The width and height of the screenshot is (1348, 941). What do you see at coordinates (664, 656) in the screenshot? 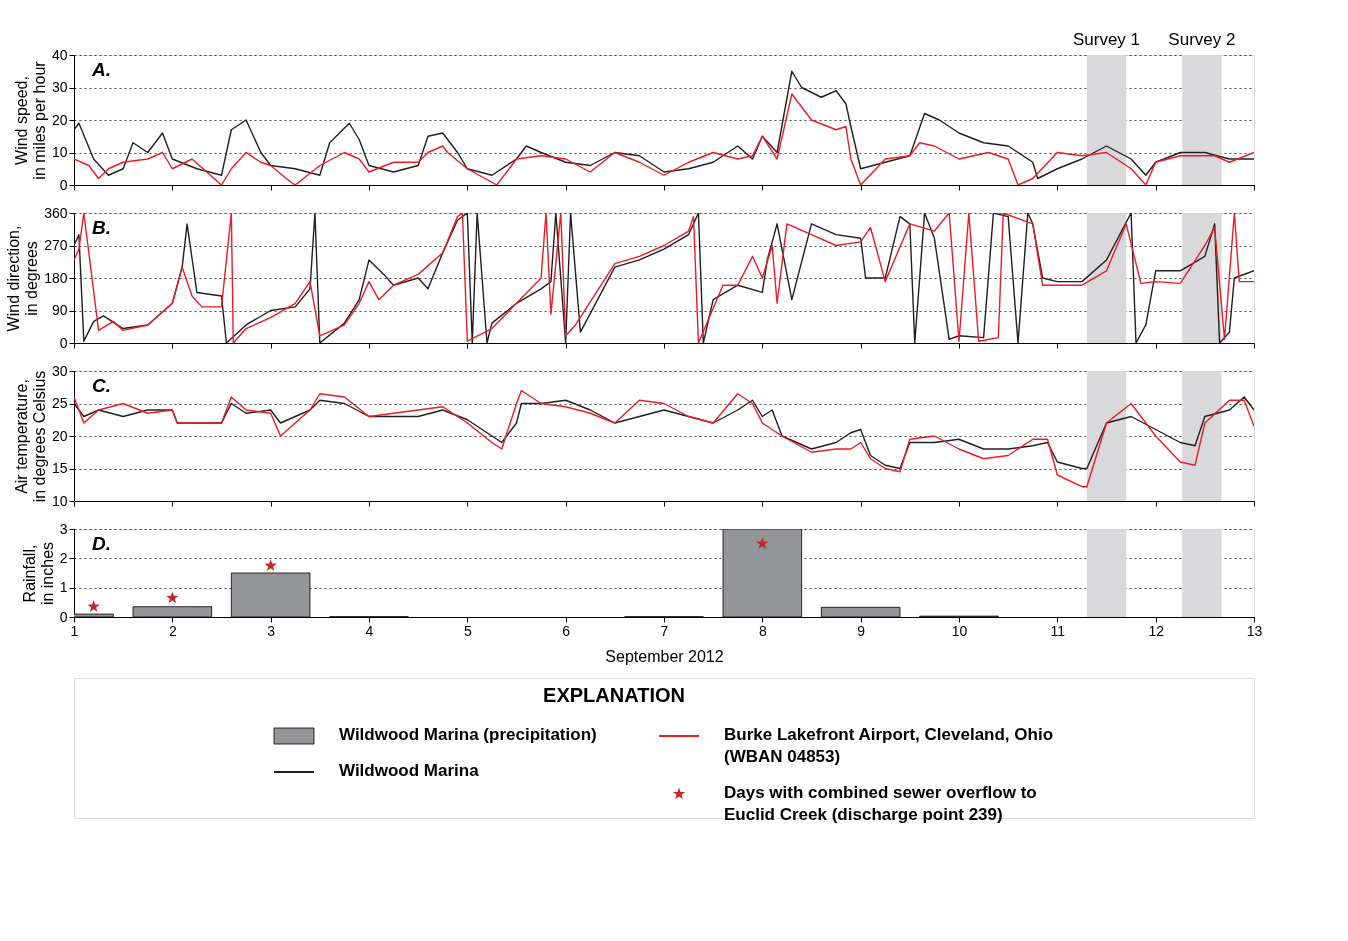
I see `x-axis-title: September 2012` at bounding box center [664, 656].